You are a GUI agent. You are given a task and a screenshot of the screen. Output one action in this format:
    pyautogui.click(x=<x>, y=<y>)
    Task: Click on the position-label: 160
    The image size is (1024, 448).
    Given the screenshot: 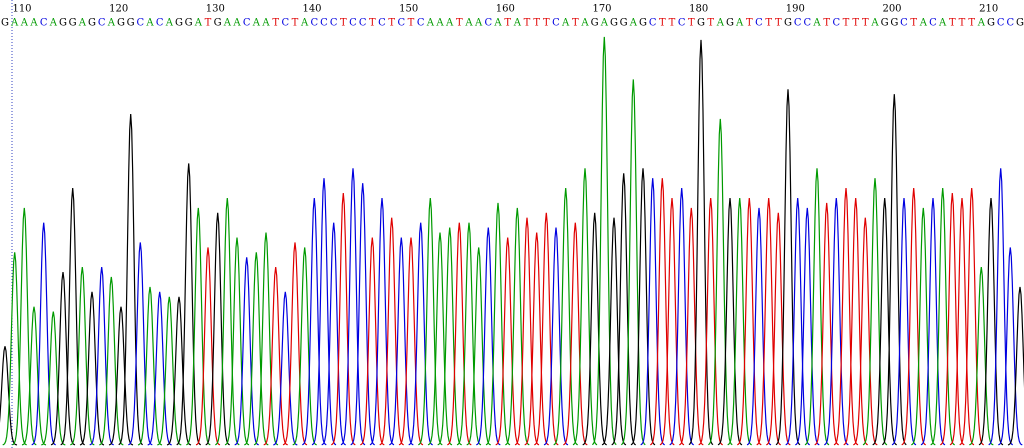 What is the action you would take?
    pyautogui.click(x=505, y=9)
    